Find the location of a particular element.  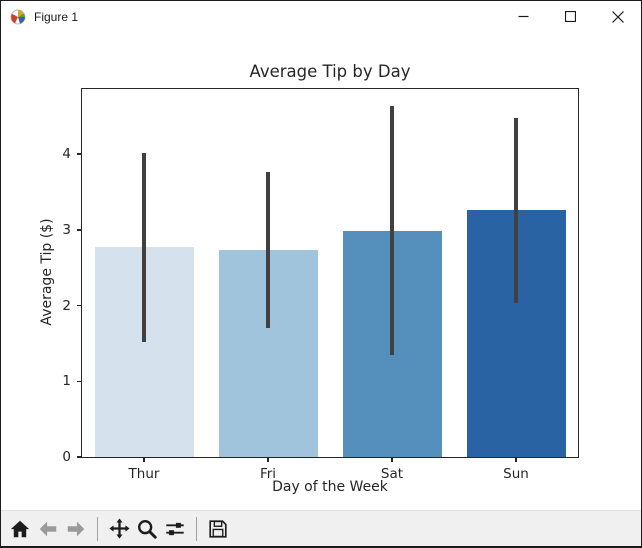

home-button is located at coordinates (20, 529).